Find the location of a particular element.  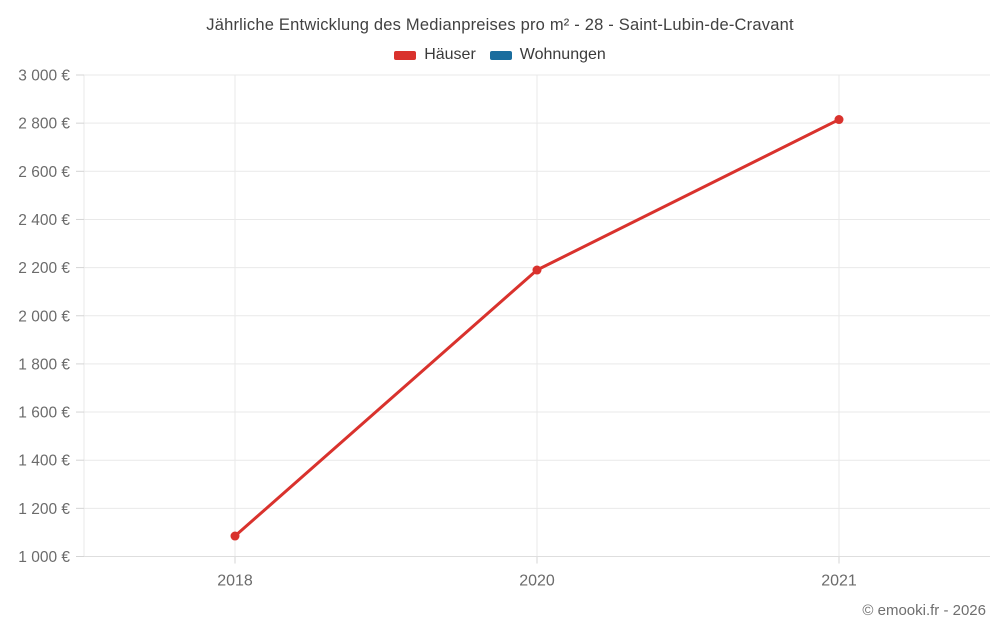

x-axis-label: 2018 is located at coordinates (235, 581).